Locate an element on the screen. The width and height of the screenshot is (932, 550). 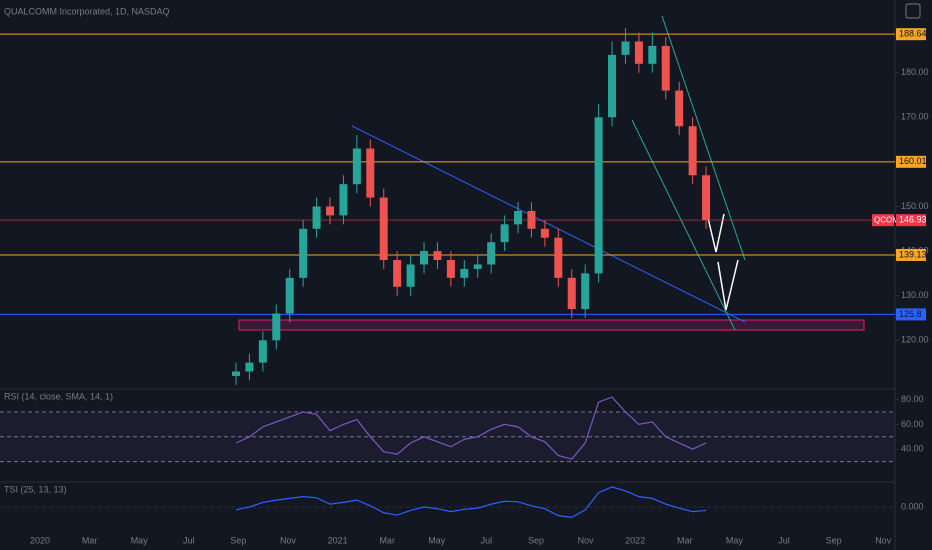
y-tick-label: 40.00 is located at coordinates (912, 449).